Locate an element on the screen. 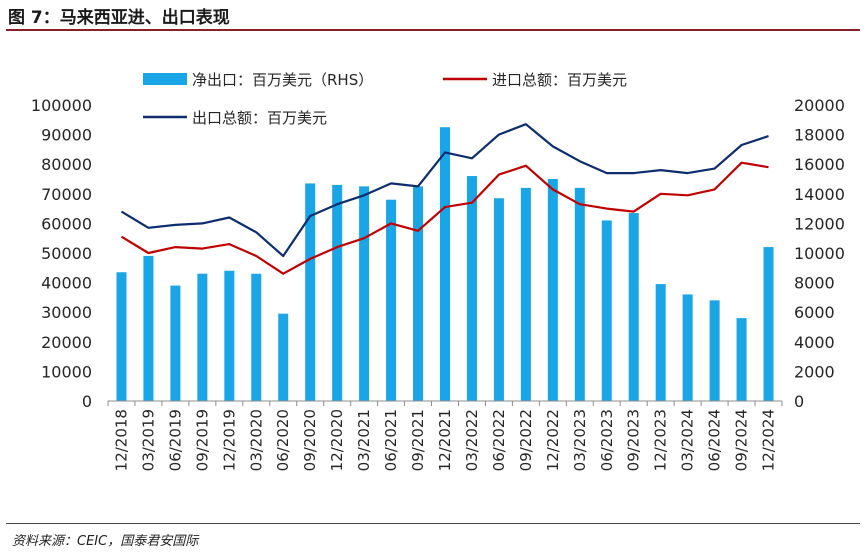 This screenshot has height=556, width=866. y-right-tick-label: 14000 is located at coordinates (819, 194).